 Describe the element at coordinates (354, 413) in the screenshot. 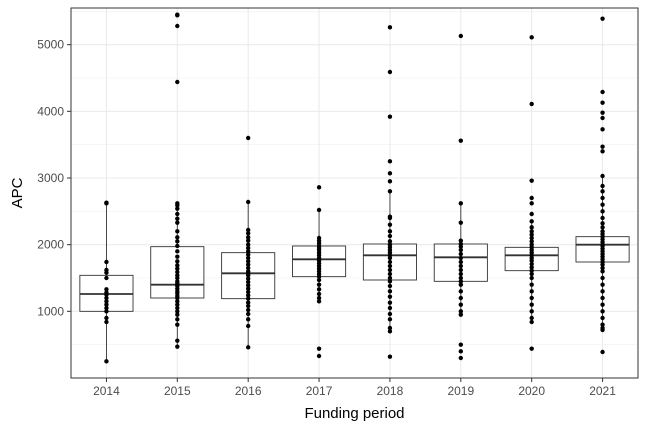

I see `x-axis-title: Funding period` at that location.